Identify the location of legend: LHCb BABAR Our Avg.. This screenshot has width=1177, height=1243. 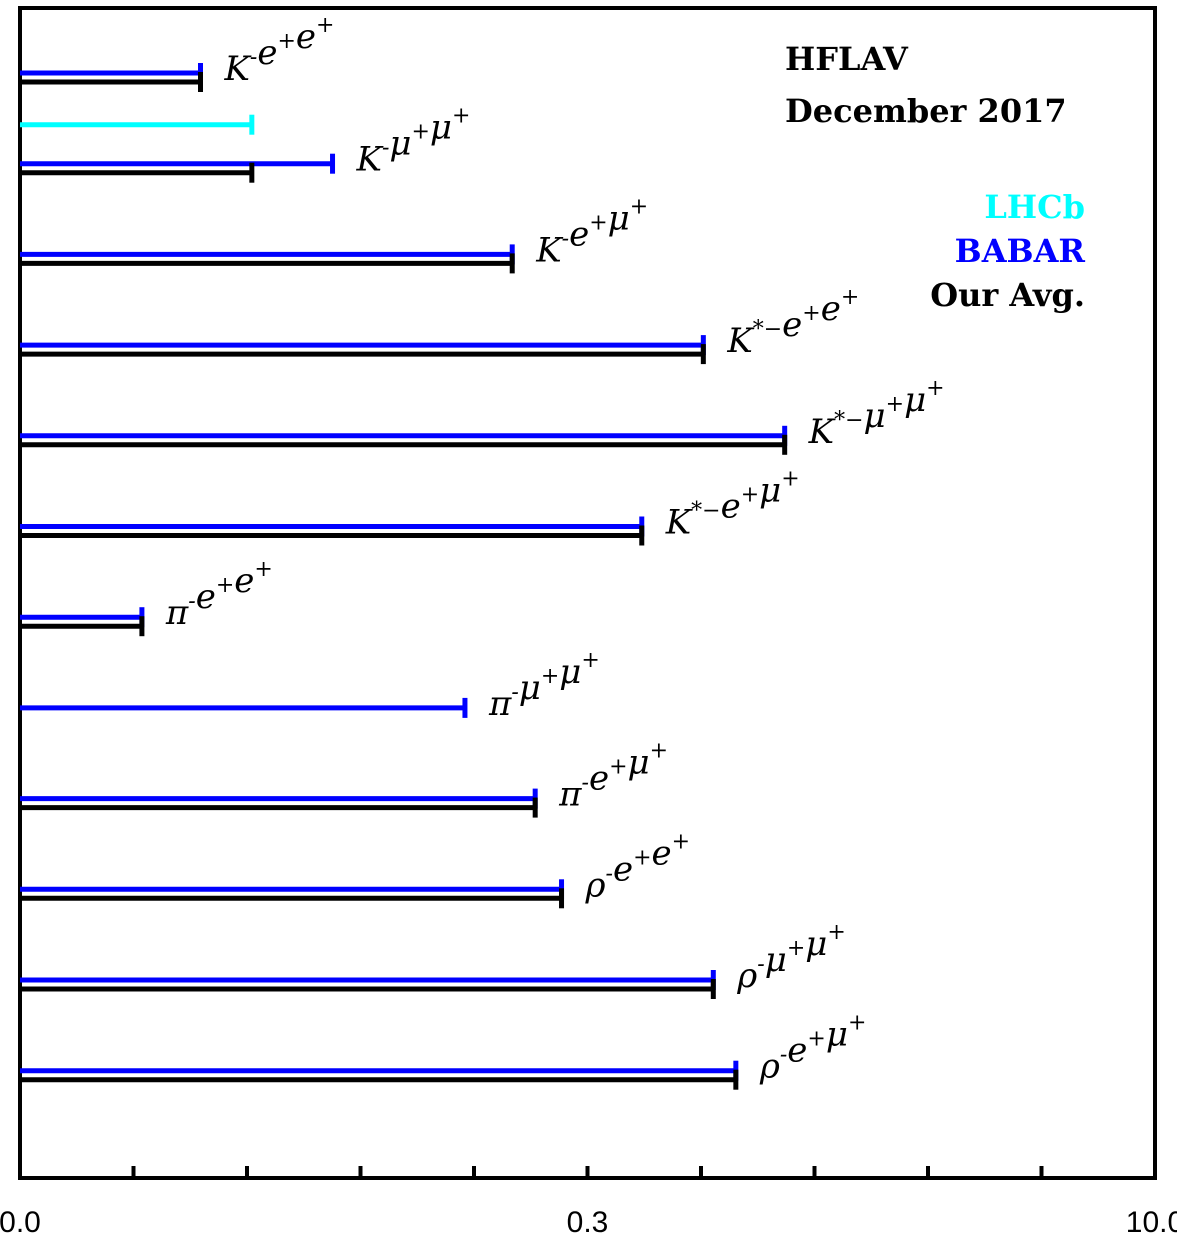
(1007, 251).